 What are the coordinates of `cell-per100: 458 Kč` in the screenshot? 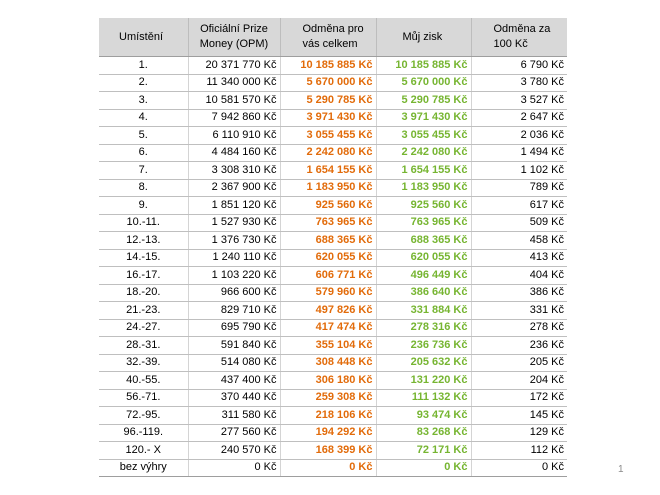 It's located at (519, 240).